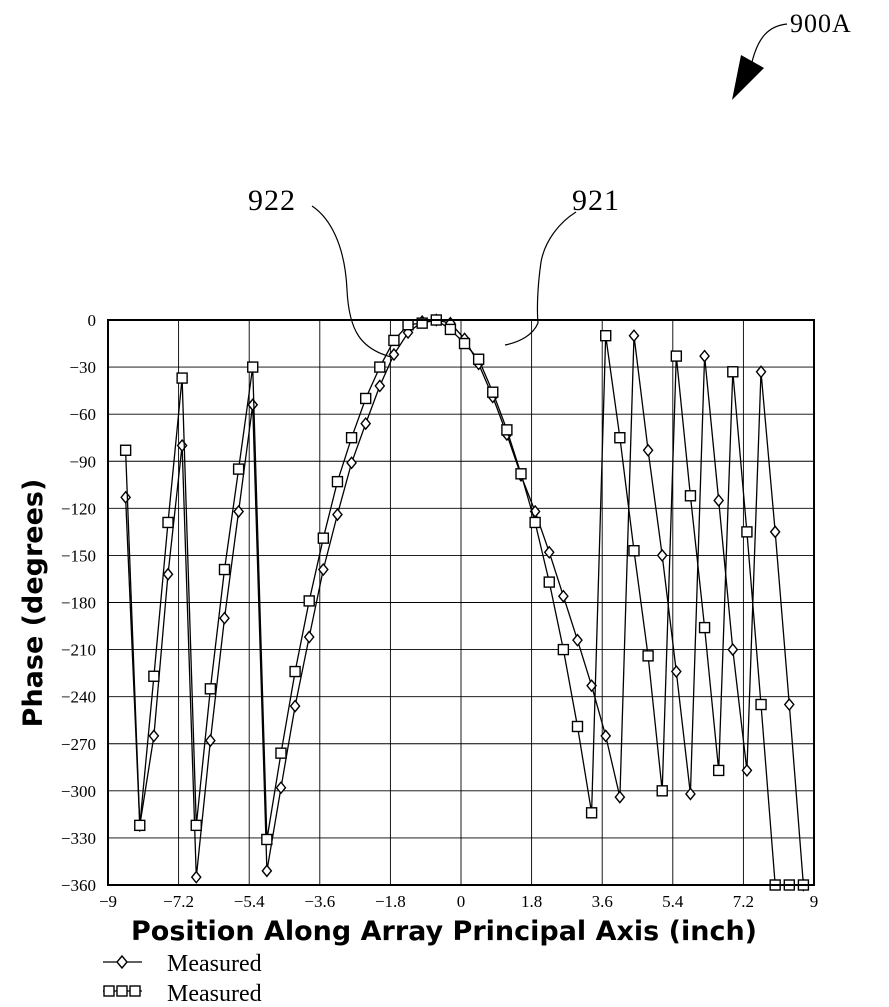 Image resolution: width=889 pixels, height=1007 pixels. What do you see at coordinates (78, 508) in the screenshot?
I see `y-tick-label: −120` at bounding box center [78, 508].